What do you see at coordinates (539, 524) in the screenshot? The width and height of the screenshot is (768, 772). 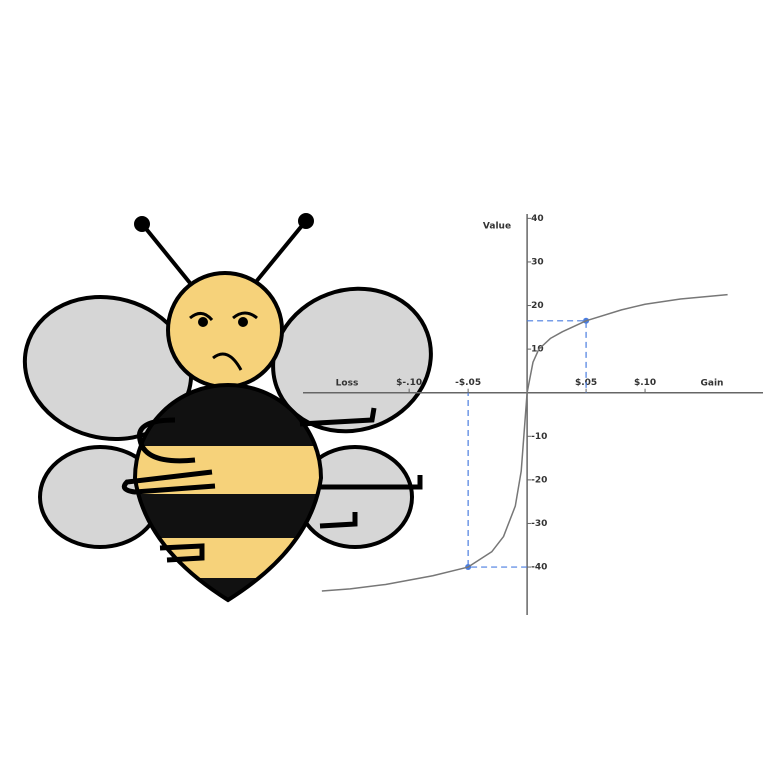 I see `y-tick-label: -30` at bounding box center [539, 524].